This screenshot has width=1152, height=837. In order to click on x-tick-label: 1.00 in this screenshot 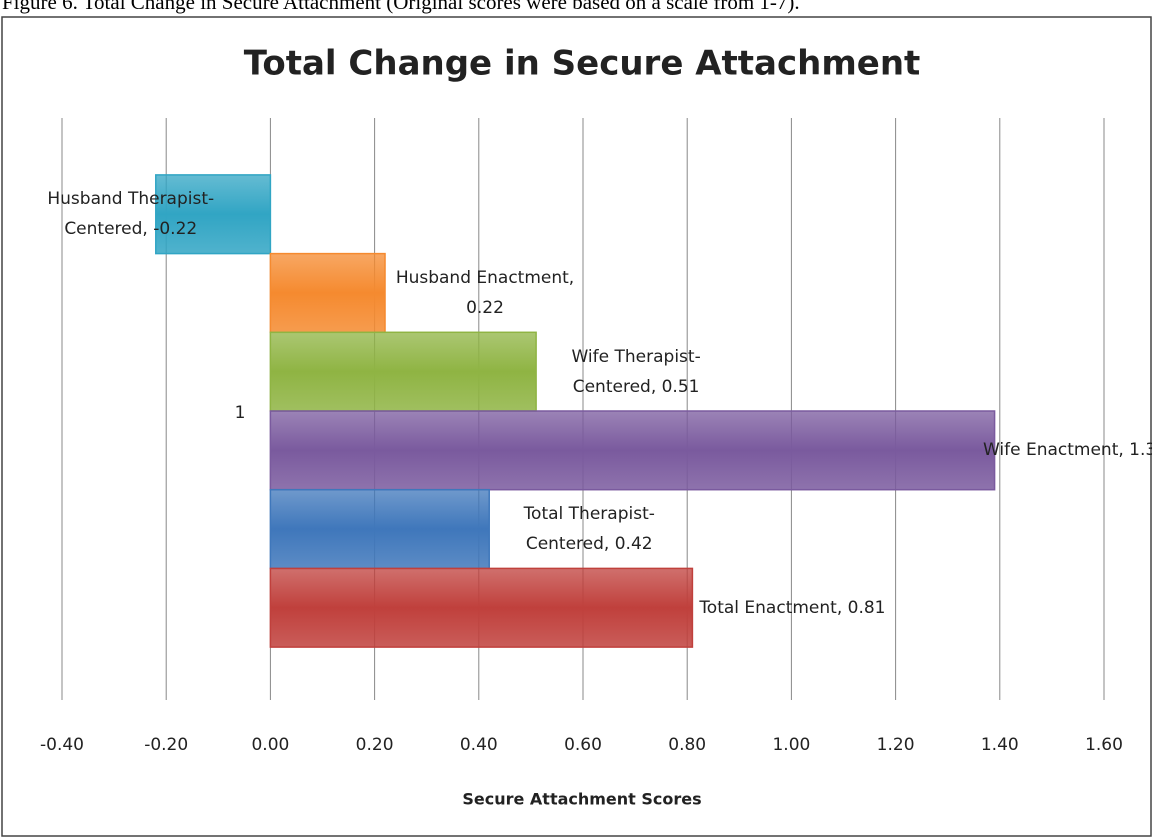, I will do `click(791, 745)`.